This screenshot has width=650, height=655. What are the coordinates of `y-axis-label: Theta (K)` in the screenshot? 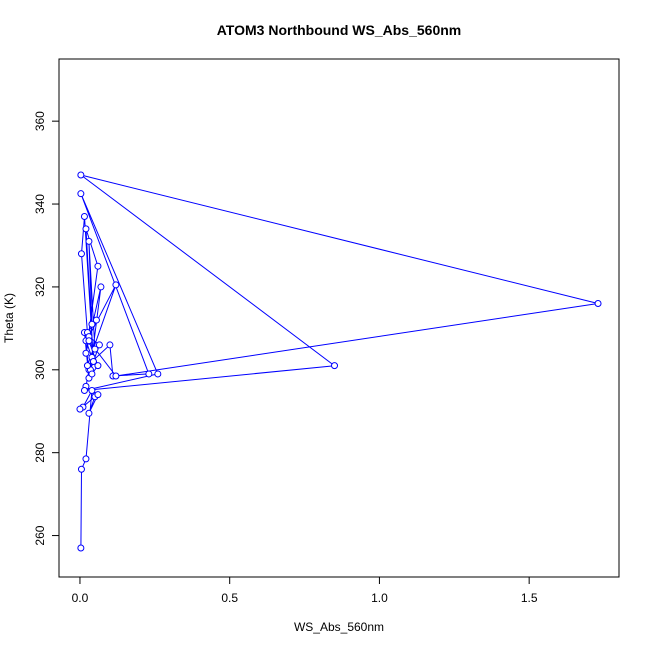 It's located at (9, 318).